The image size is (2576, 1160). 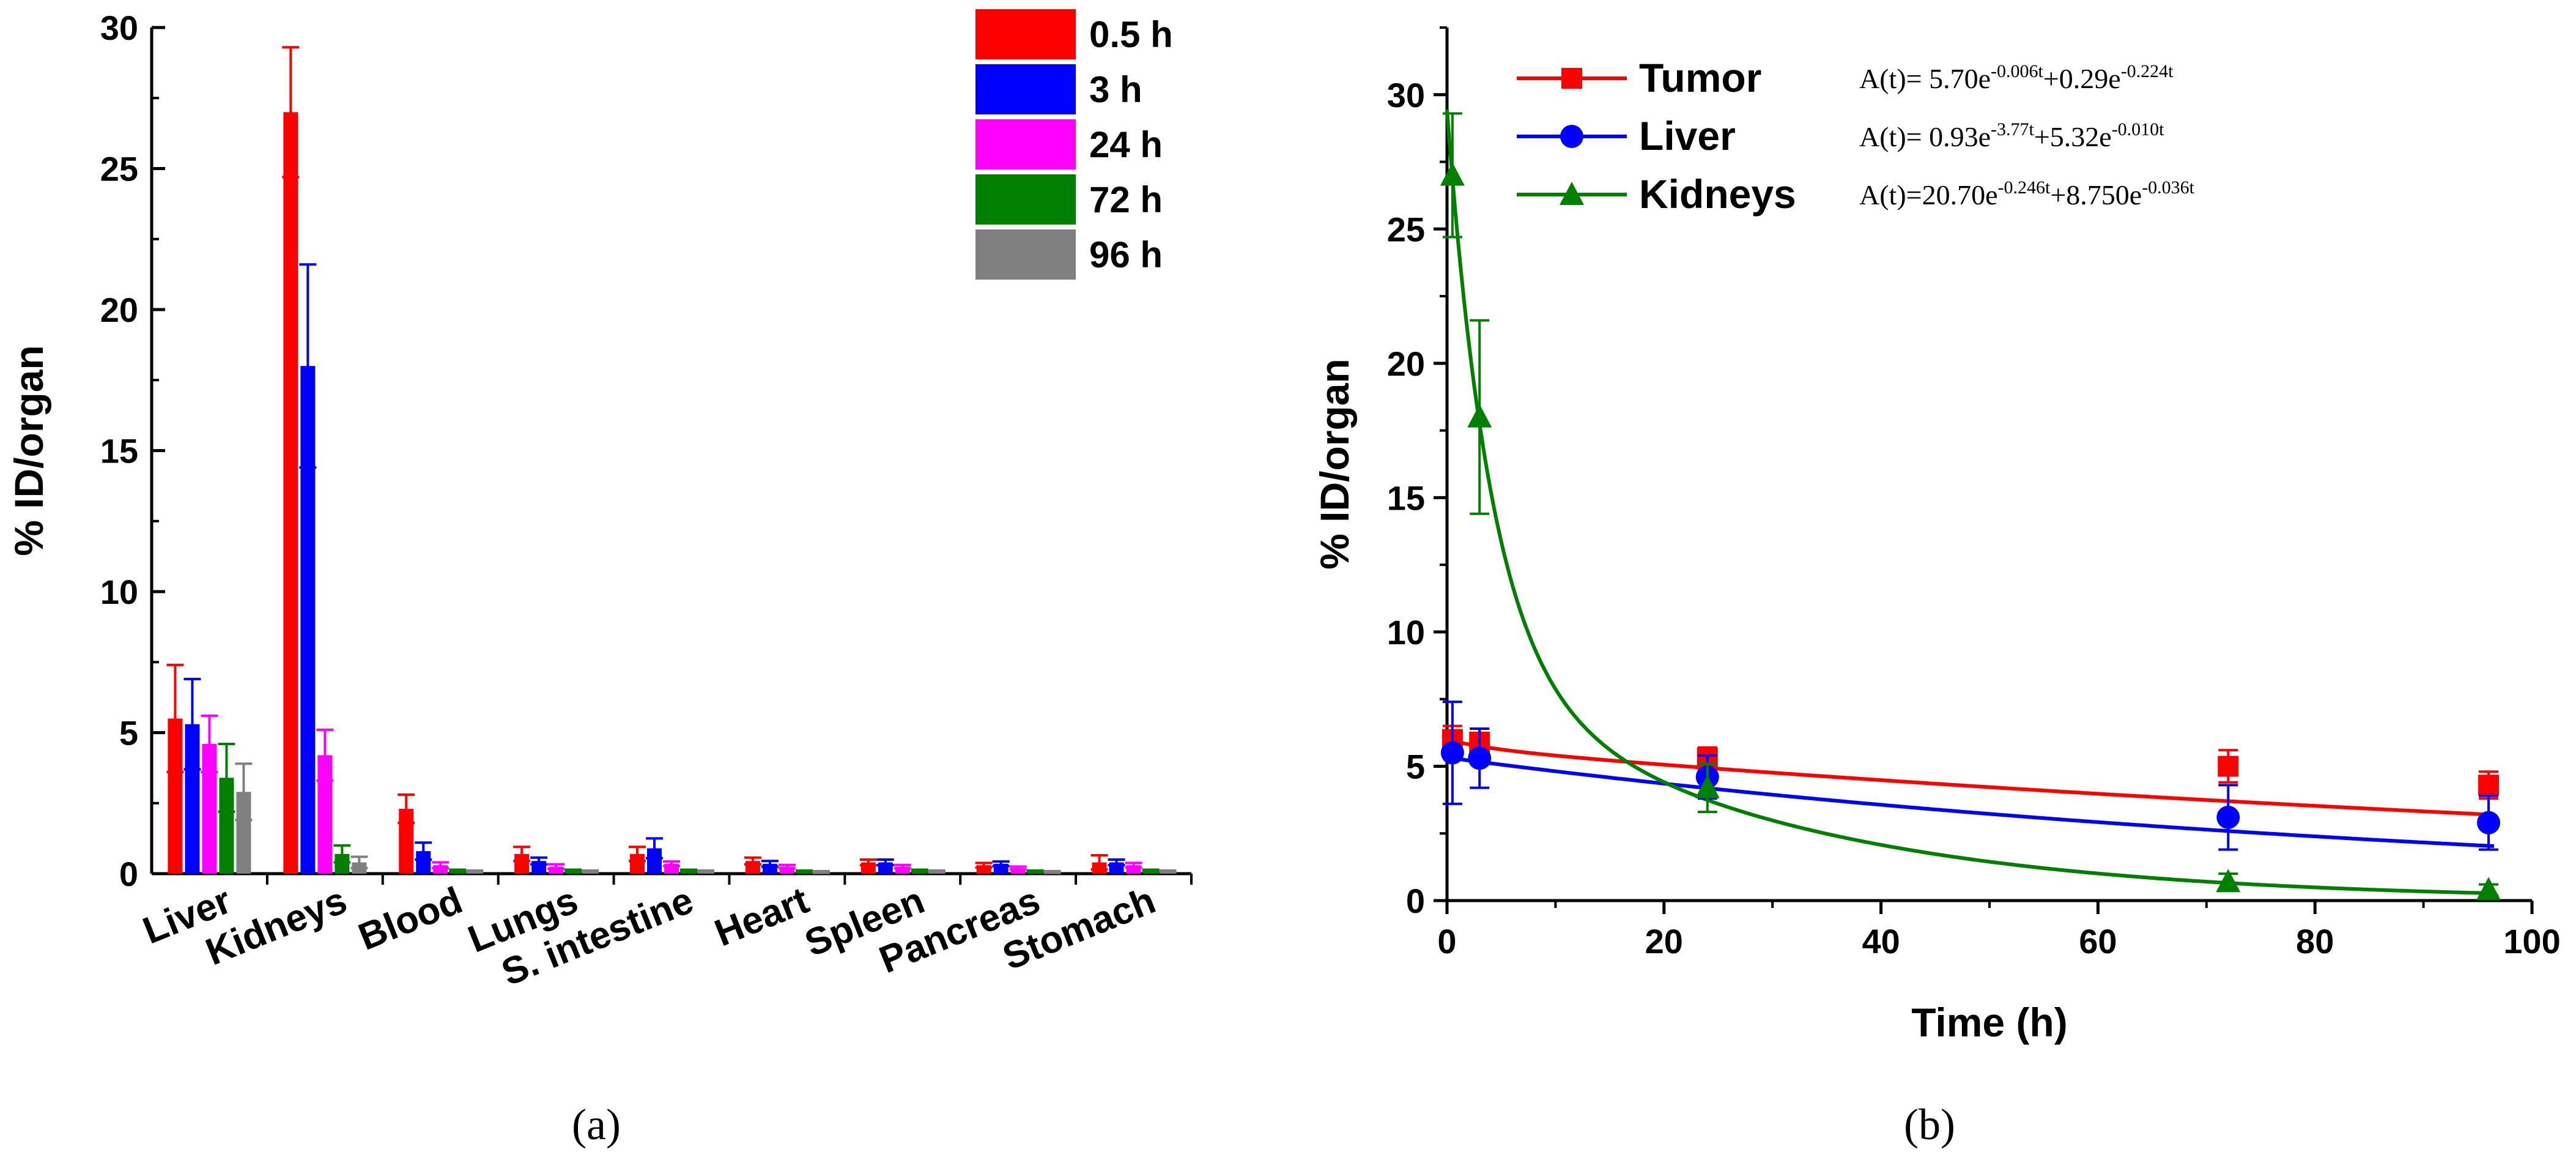 I want to click on legend-label-72-h: 72 h, so click(x=1126, y=199).